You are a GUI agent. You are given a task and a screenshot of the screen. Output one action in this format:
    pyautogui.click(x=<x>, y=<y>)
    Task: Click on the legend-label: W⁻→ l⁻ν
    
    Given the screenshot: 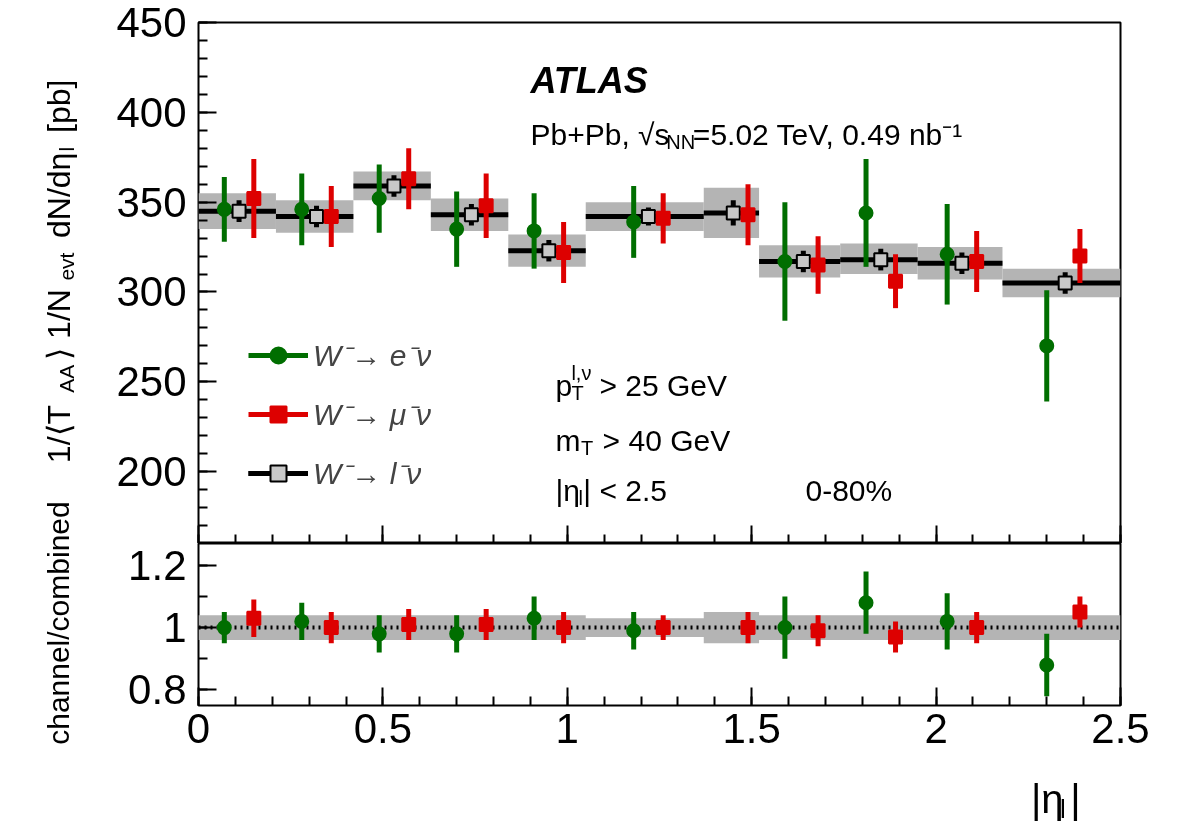 What is the action you would take?
    pyautogui.click(x=367, y=474)
    